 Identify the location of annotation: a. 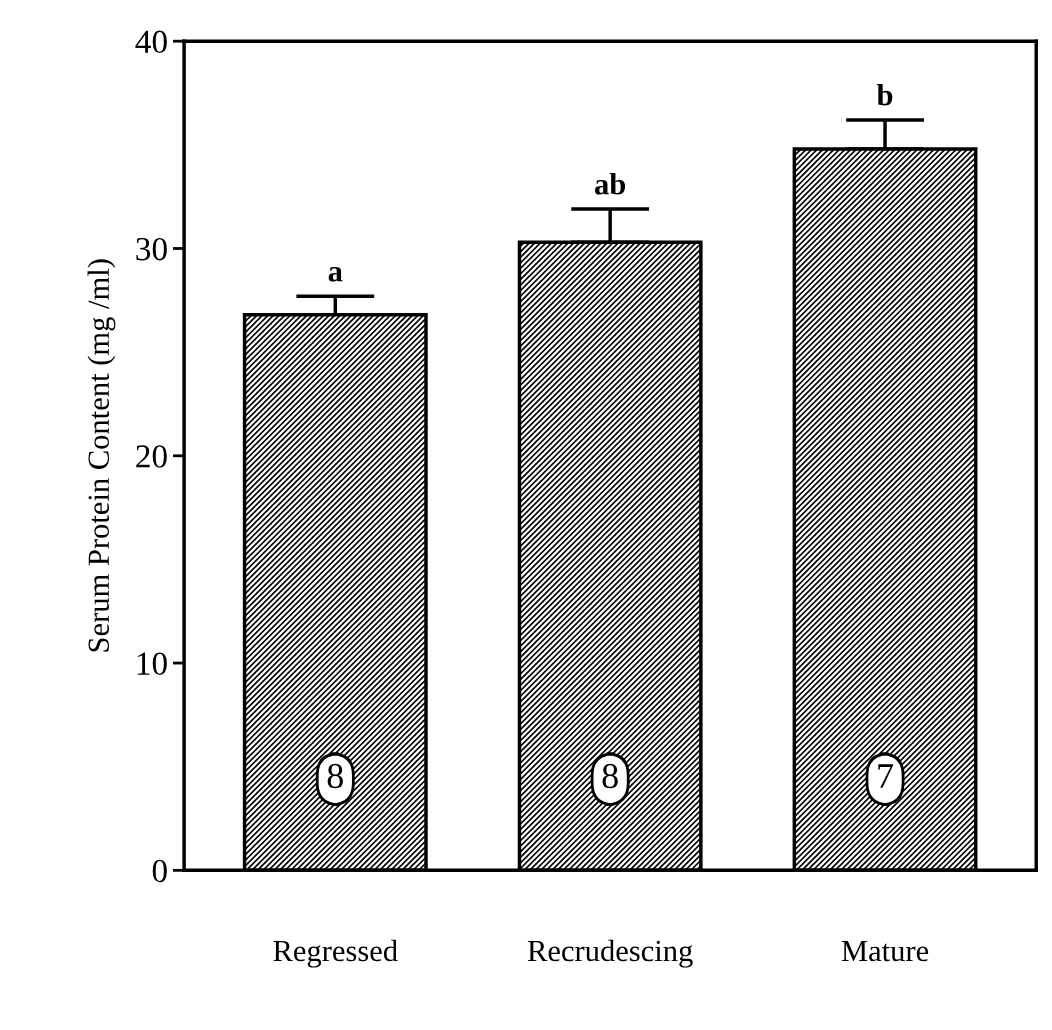
(335, 274).